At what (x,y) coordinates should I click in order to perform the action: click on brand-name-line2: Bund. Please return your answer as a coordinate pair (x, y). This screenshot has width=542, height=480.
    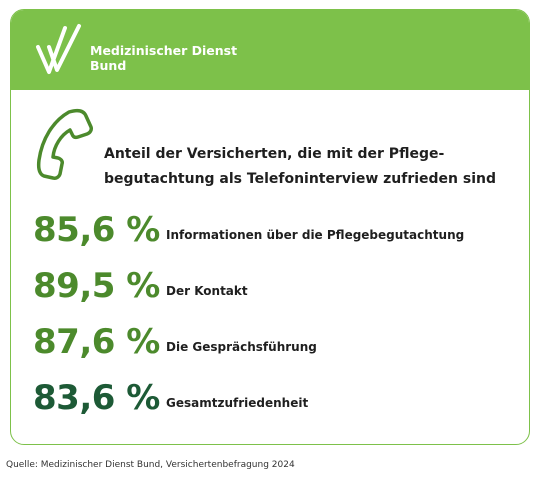
    Looking at the image, I should click on (108, 65).